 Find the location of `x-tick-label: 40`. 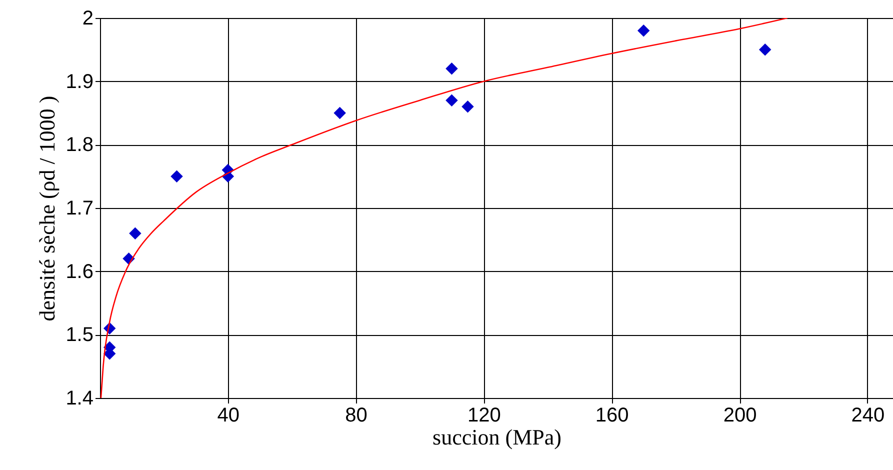

x-tick-label: 40 is located at coordinates (228, 415).